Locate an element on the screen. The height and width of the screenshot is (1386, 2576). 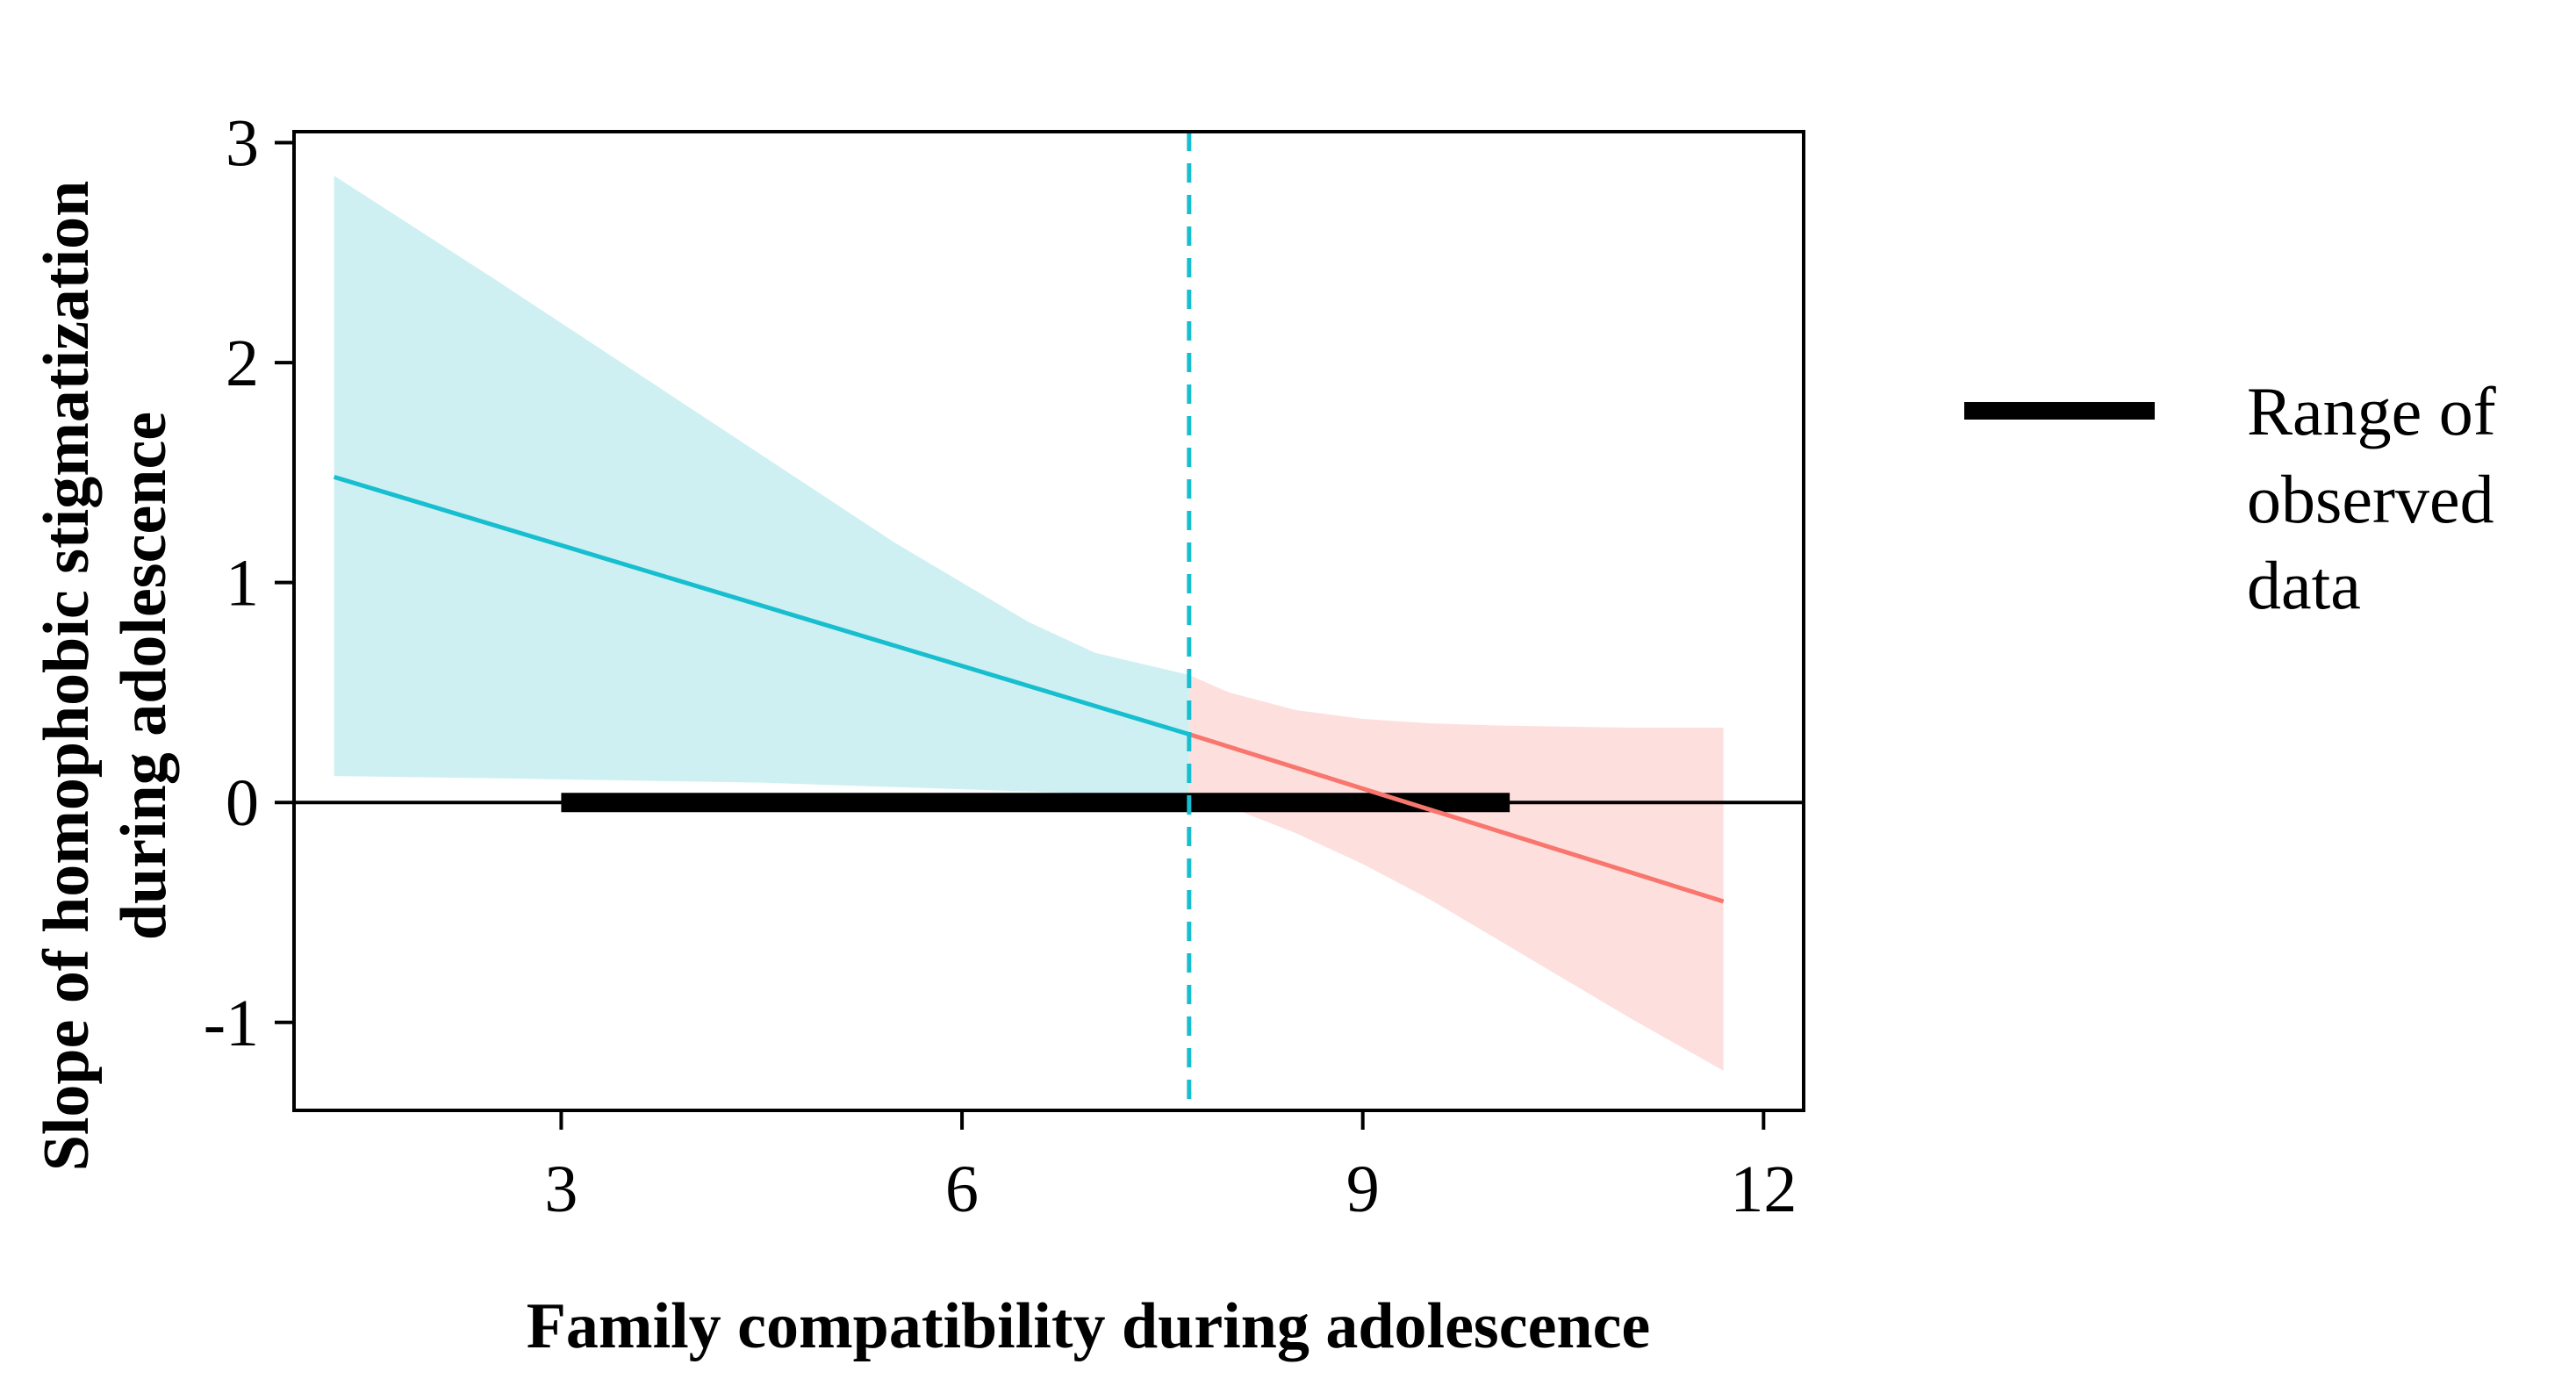
y-tick-label-0: 0 is located at coordinates (243, 803).